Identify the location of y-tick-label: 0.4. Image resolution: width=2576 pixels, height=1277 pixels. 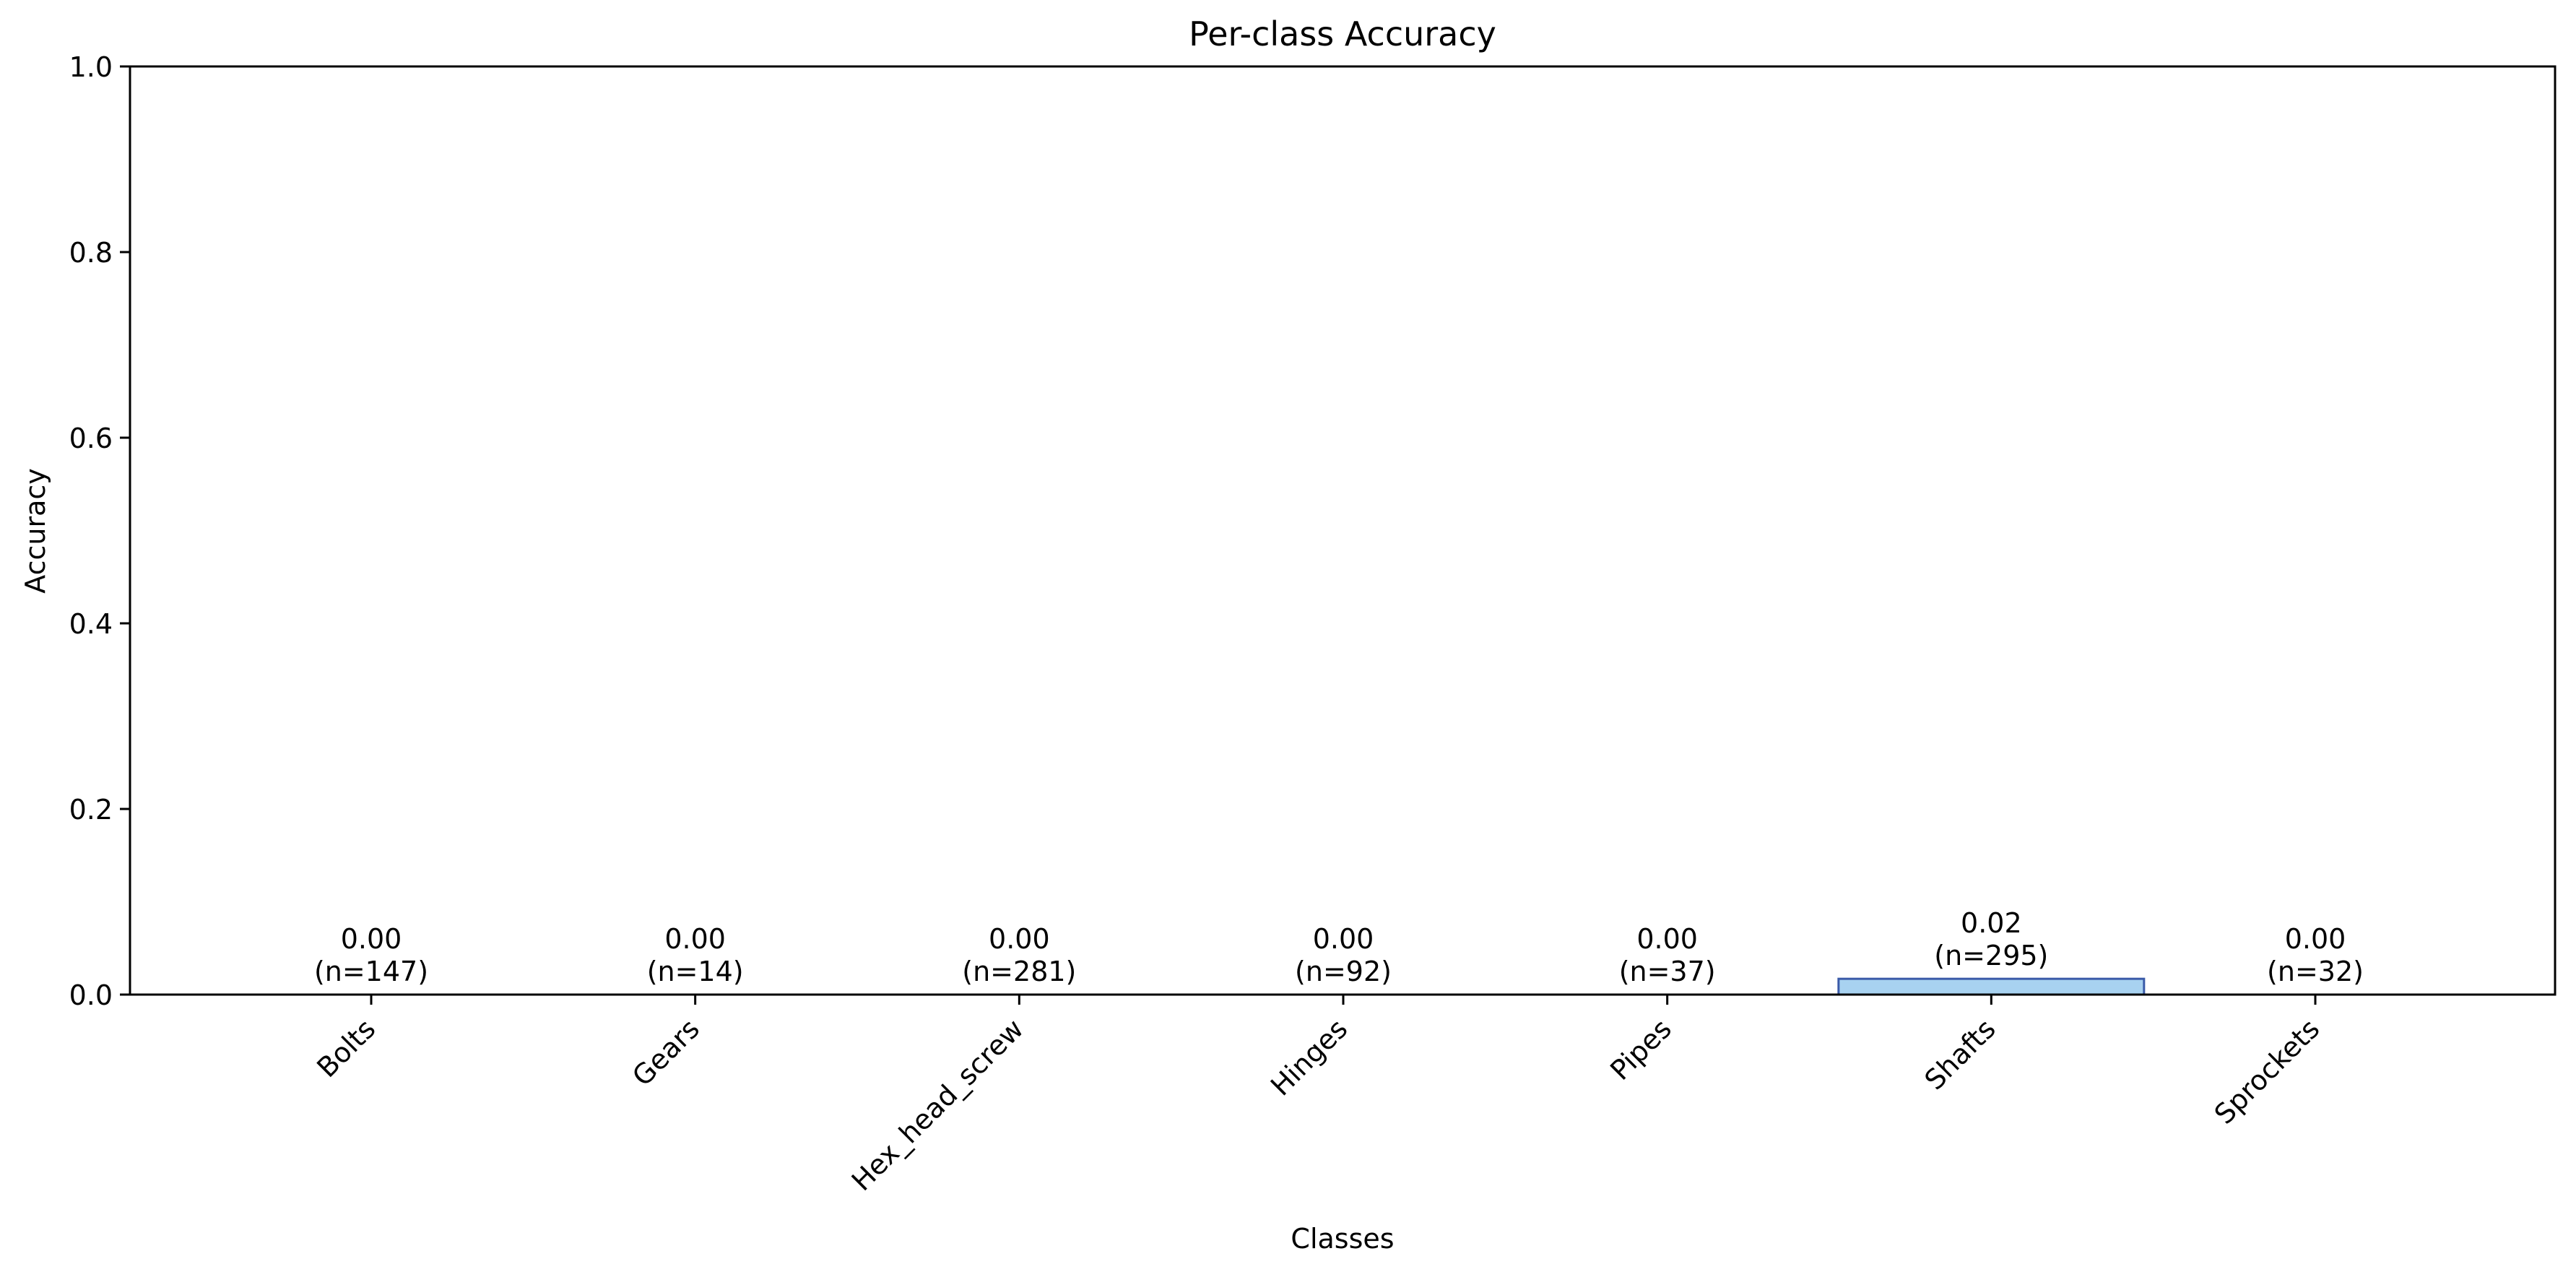
(91, 624).